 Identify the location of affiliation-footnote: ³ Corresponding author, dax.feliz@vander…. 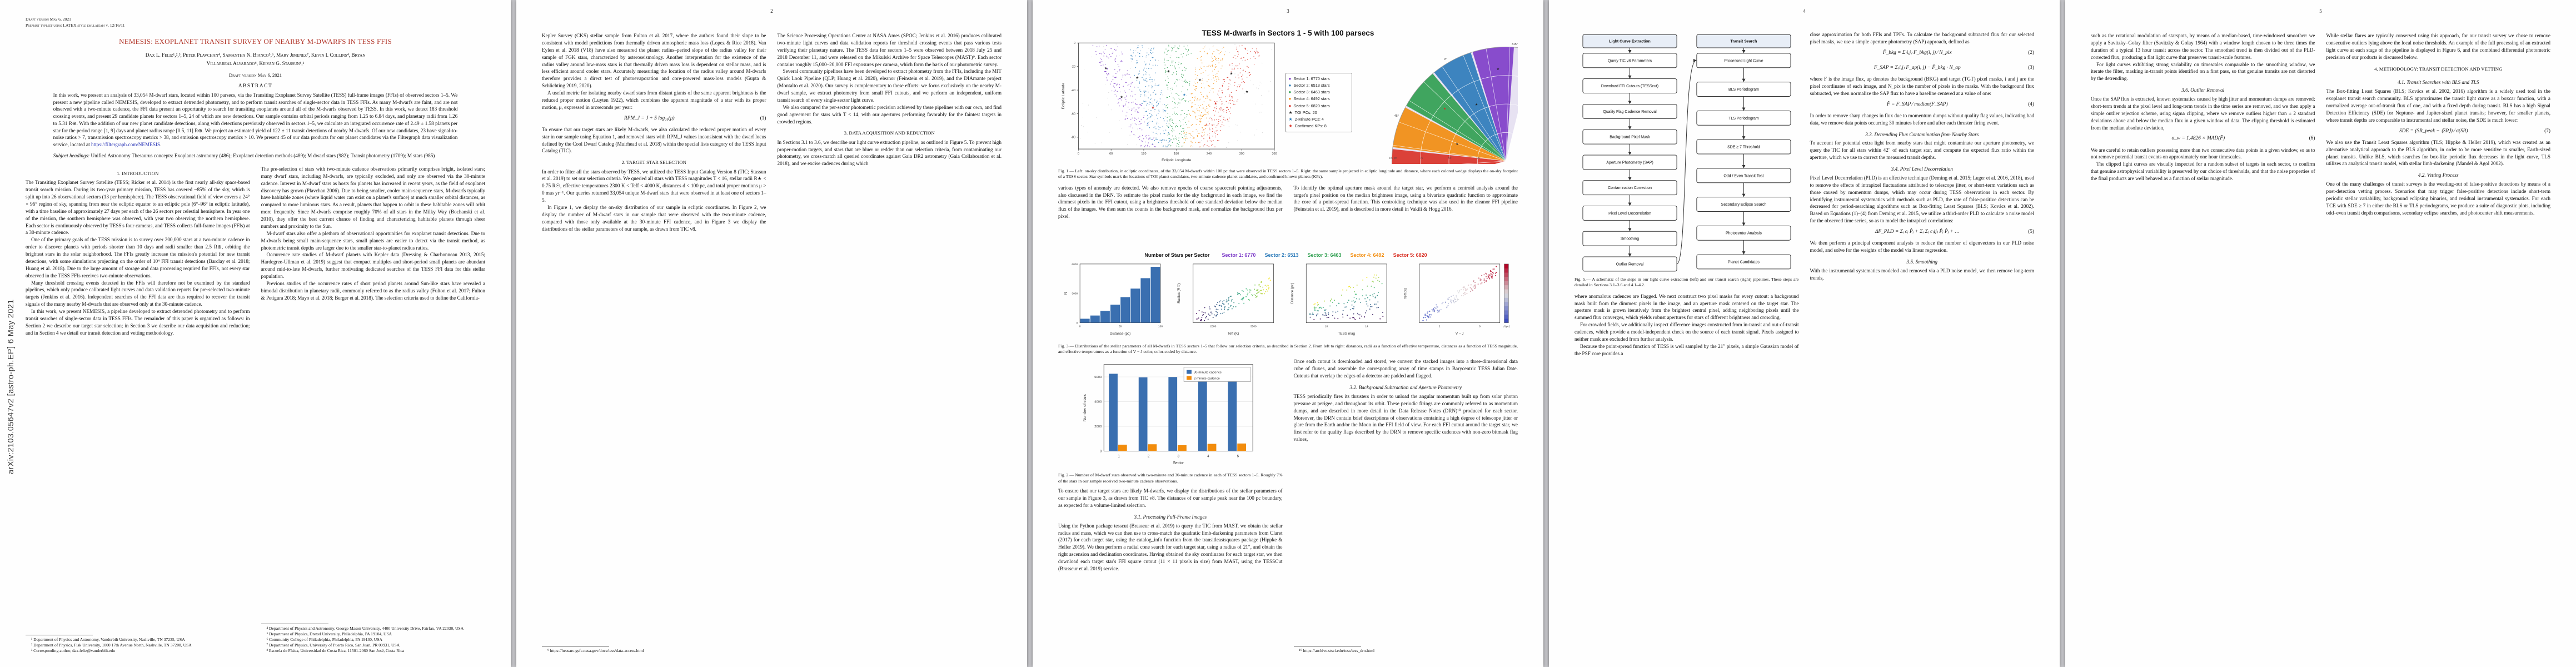
(73, 650).